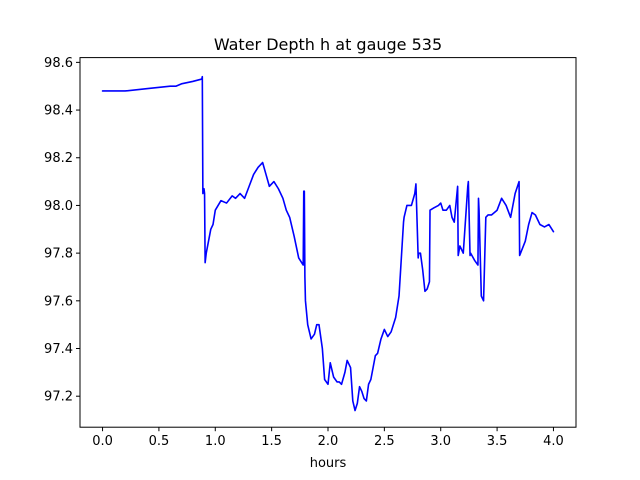 Image resolution: width=640 pixels, height=480 pixels. I want to click on x-axis: 0.0 0.5 1.0 1.5 2.0 2.5 3.0 3.5 4.0, so click(328, 438).